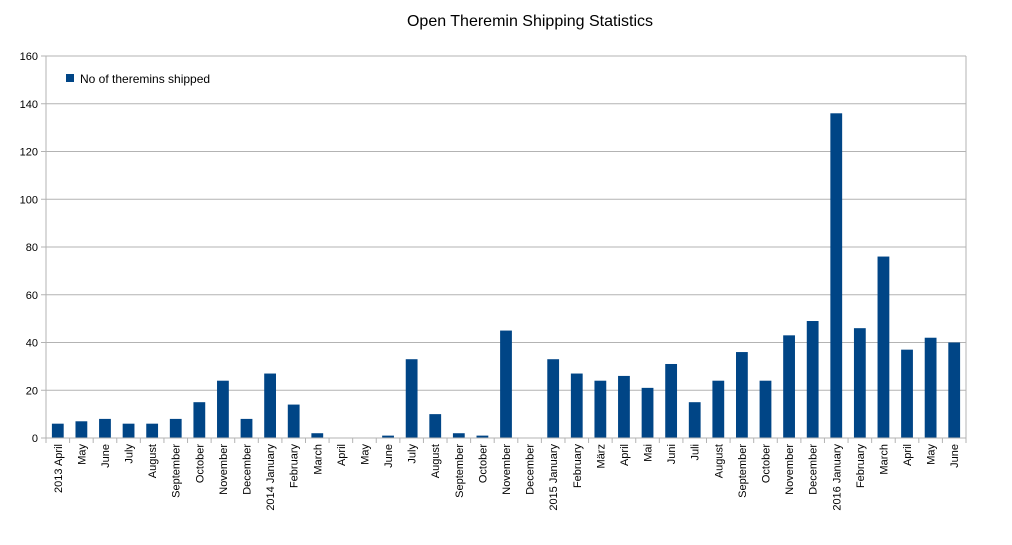 The image size is (1012, 545). I want to click on y-tick-label: 0, so click(35, 439).